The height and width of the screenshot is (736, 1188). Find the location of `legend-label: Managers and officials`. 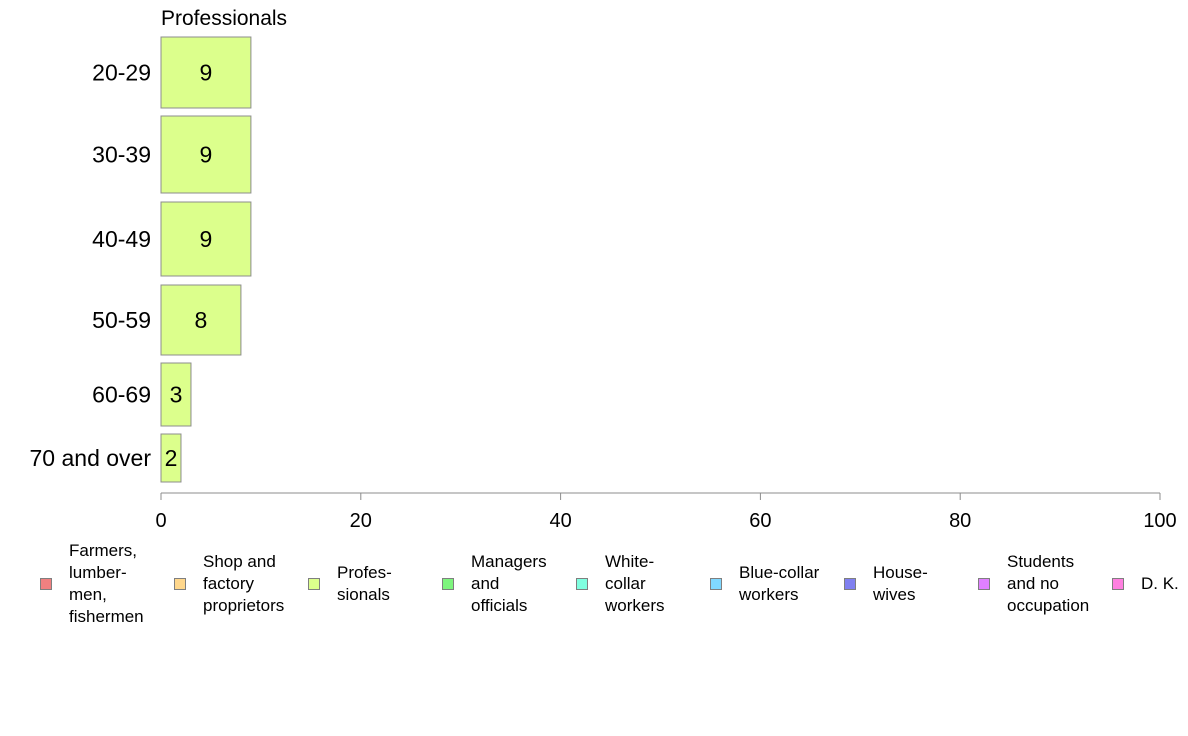

legend-label: Managers and officials is located at coordinates (509, 583).